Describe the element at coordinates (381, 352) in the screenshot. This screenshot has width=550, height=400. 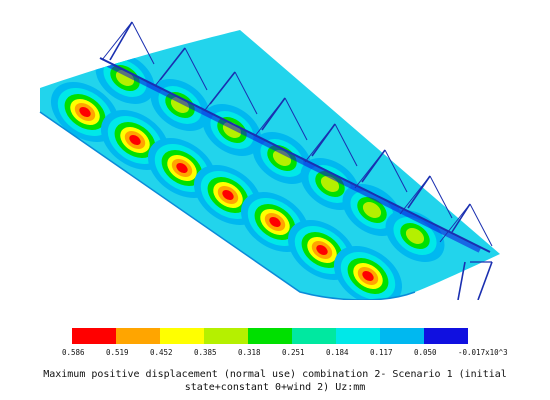
I see `legend-tick-label: 0.117` at that location.